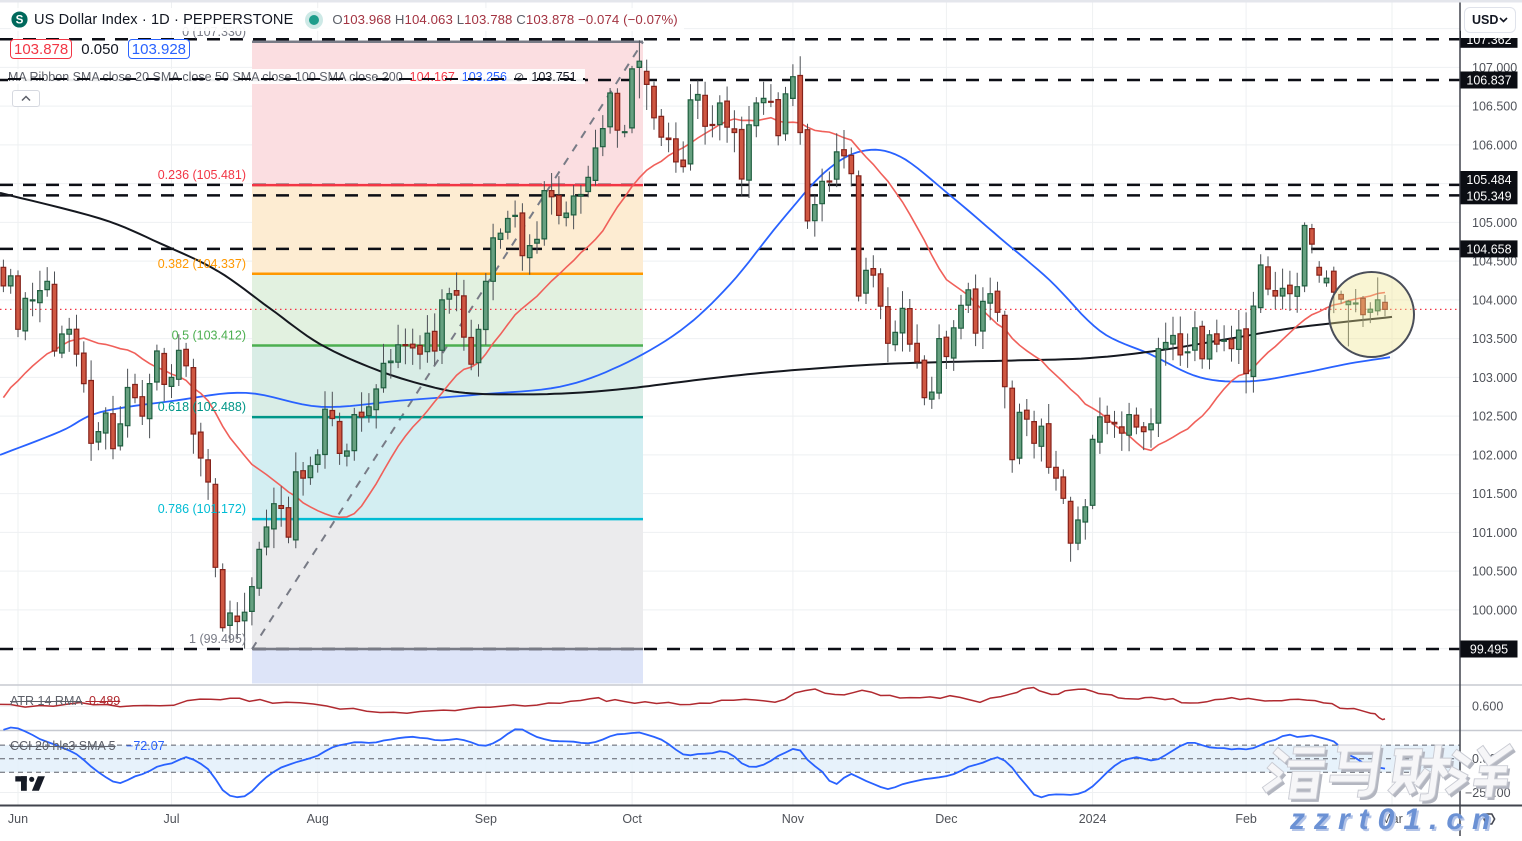 This screenshot has width=1522, height=841. I want to click on svg-text: Jun, so click(18, 819).